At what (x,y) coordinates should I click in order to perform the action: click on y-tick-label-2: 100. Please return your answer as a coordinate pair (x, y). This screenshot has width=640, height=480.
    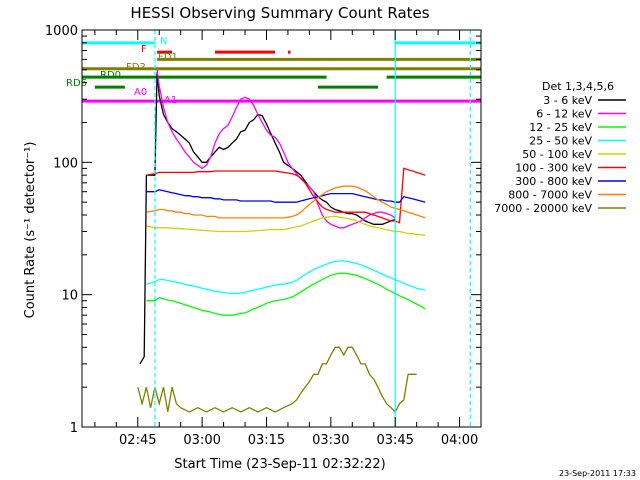
    Looking at the image, I should click on (65, 163).